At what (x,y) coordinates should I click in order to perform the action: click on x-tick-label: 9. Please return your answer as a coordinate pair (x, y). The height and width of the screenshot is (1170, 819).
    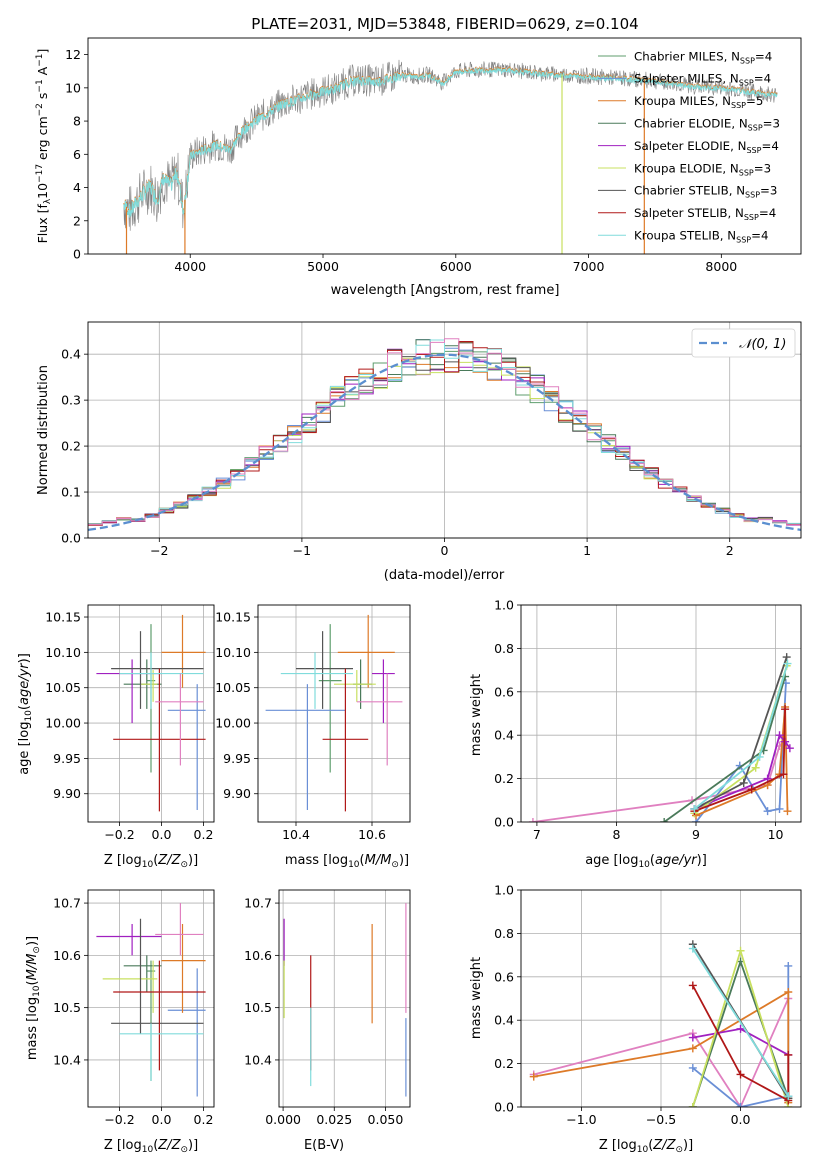
    Looking at the image, I should click on (696, 834).